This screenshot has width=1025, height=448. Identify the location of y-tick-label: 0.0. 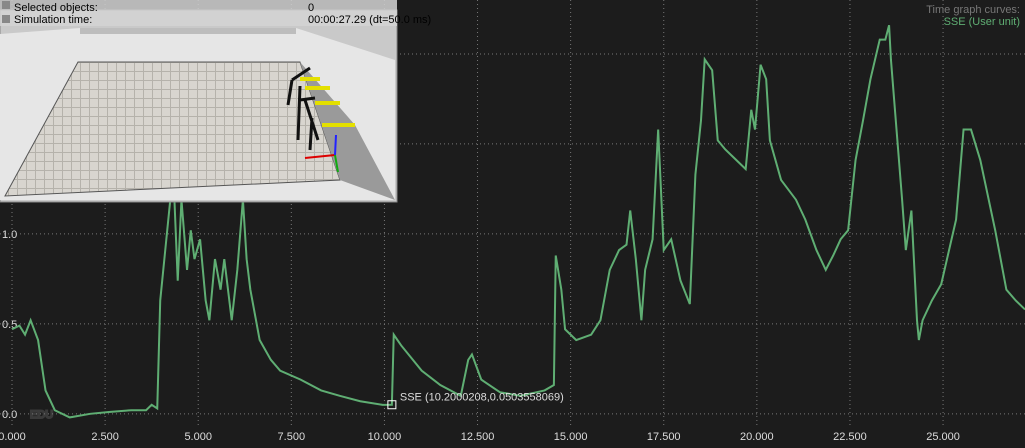
(9, 415).